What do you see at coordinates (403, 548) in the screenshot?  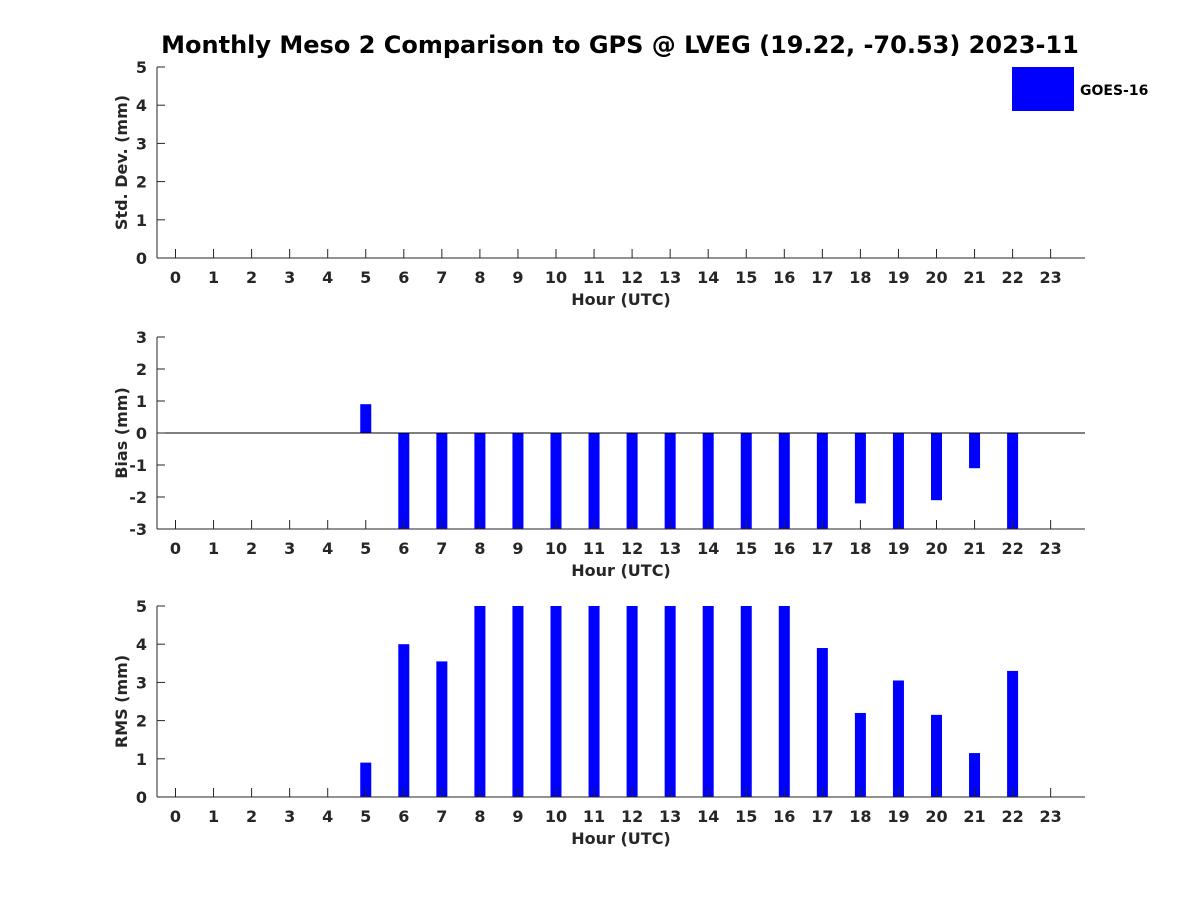 I see `bias-x-tick-label: 6` at bounding box center [403, 548].